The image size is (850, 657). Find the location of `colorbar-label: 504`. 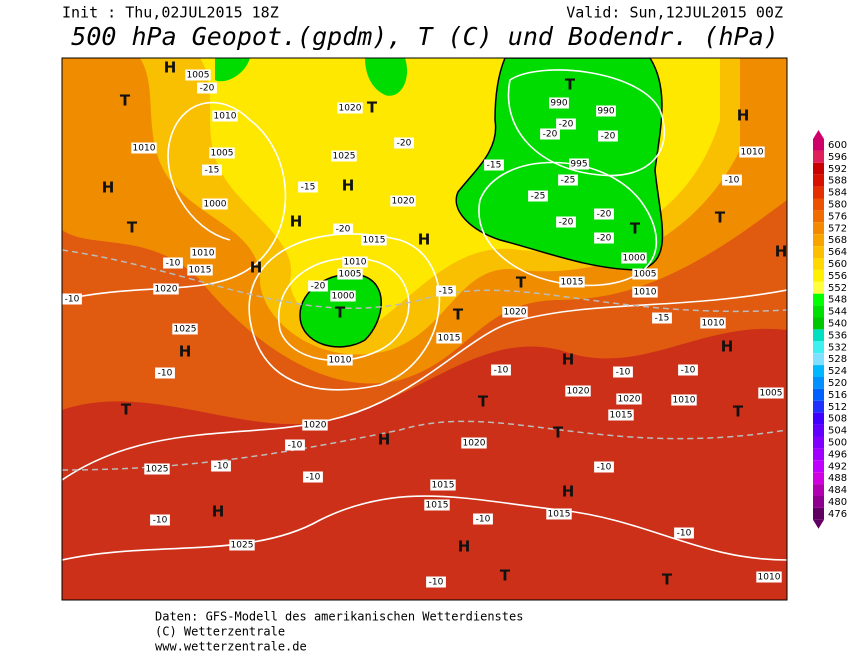

colorbar-label: 504 is located at coordinates (837, 431).